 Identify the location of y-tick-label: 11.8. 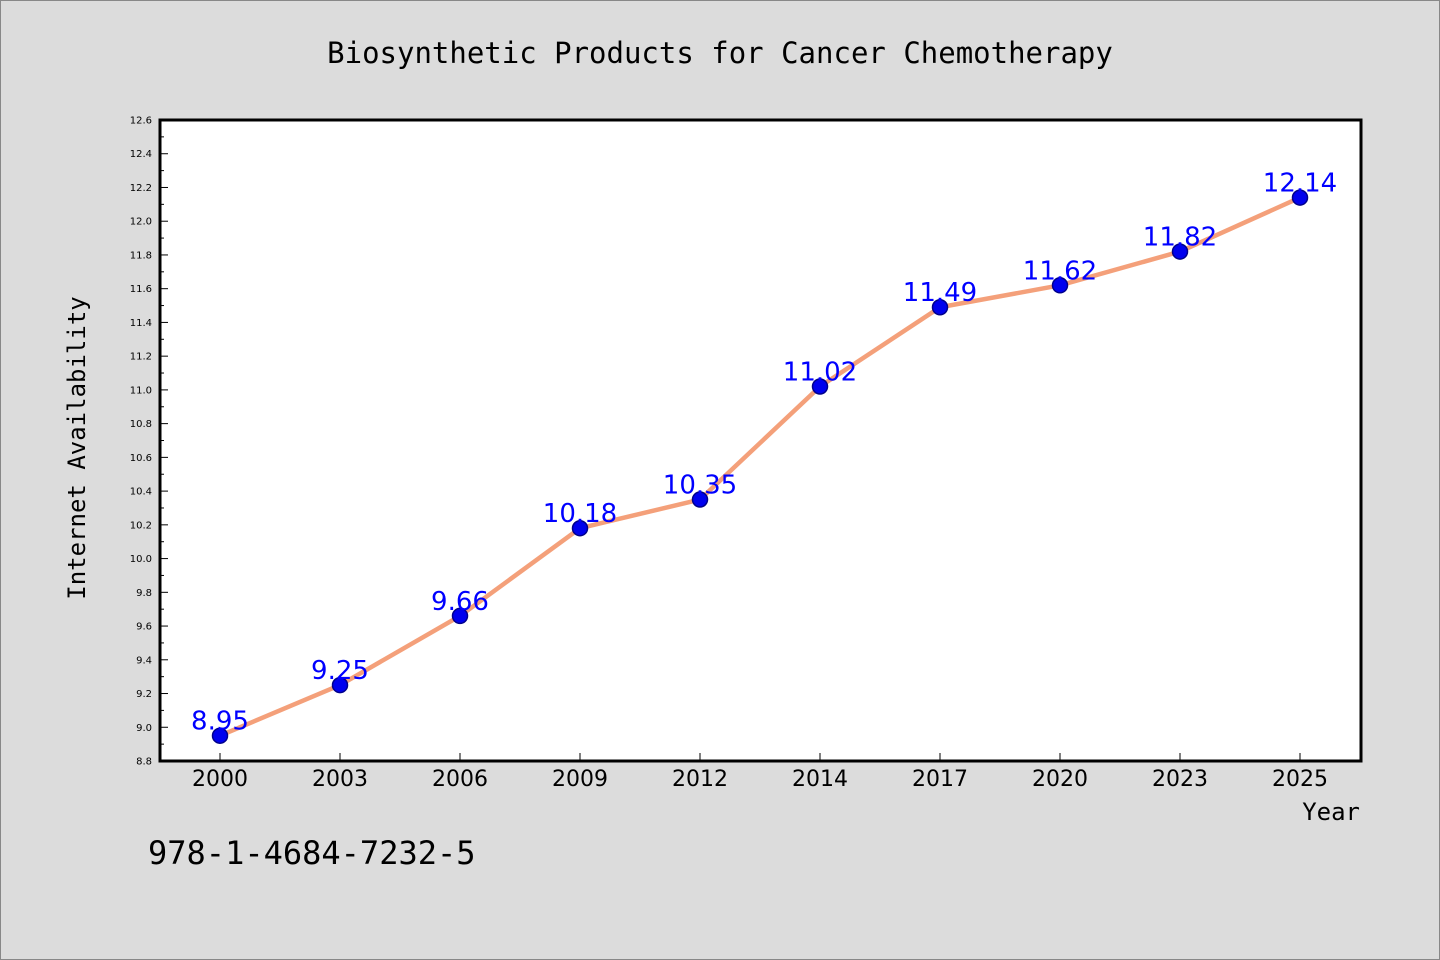
(141, 255).